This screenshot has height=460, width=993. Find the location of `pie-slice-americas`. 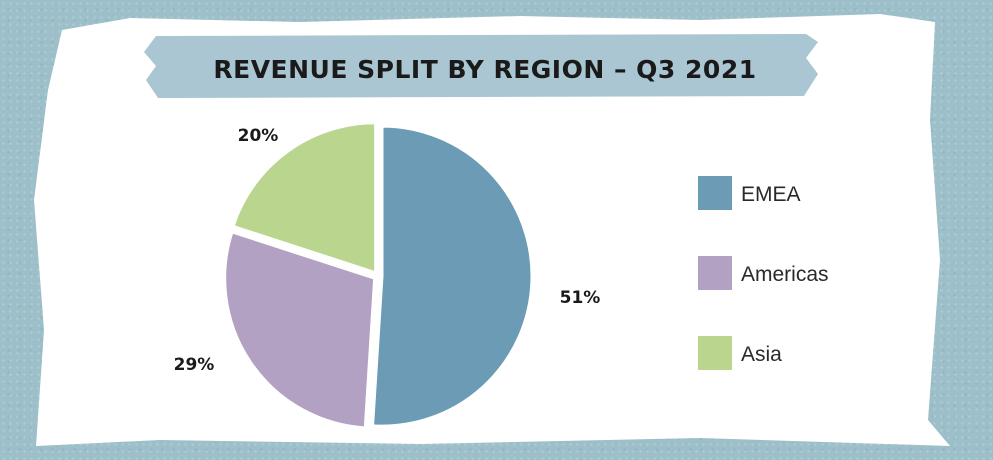

pie-slice-americas is located at coordinates (300, 330).